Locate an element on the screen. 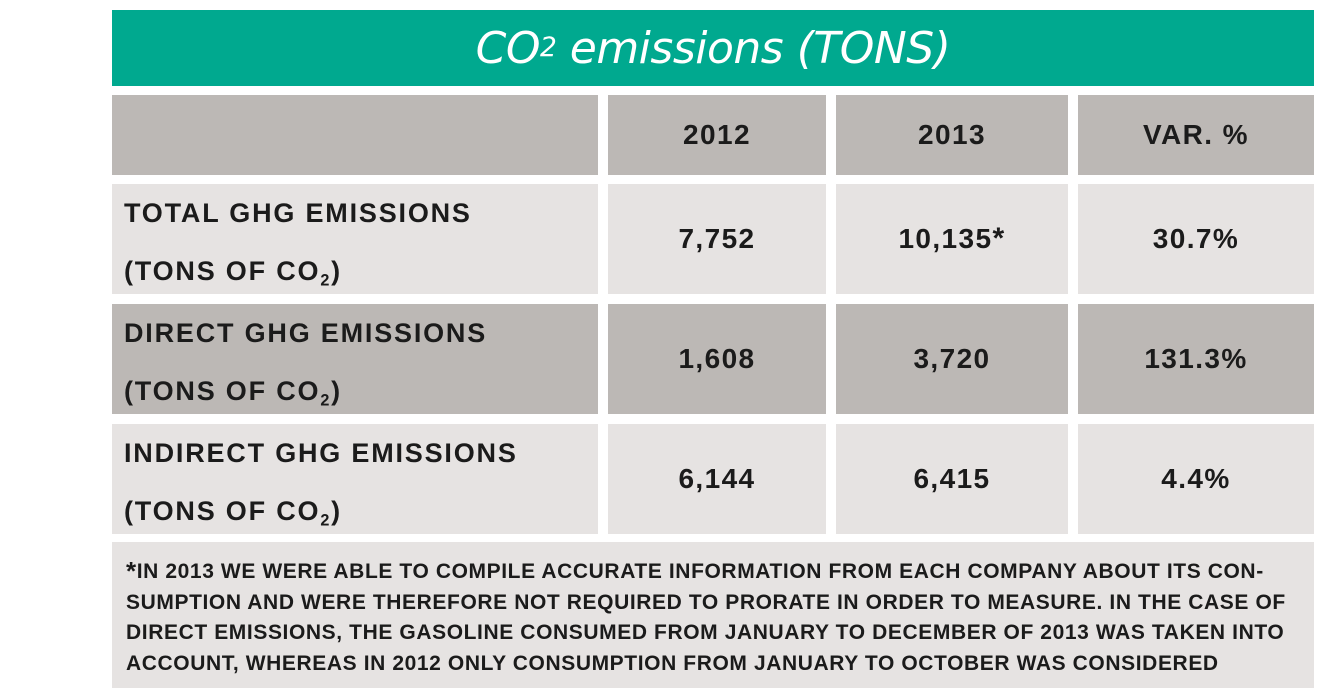 Image resolution: width=1322 pixels, height=696 pixels. row-label-line1: DIRECT GHG EMISSIONS is located at coordinates (306, 333).